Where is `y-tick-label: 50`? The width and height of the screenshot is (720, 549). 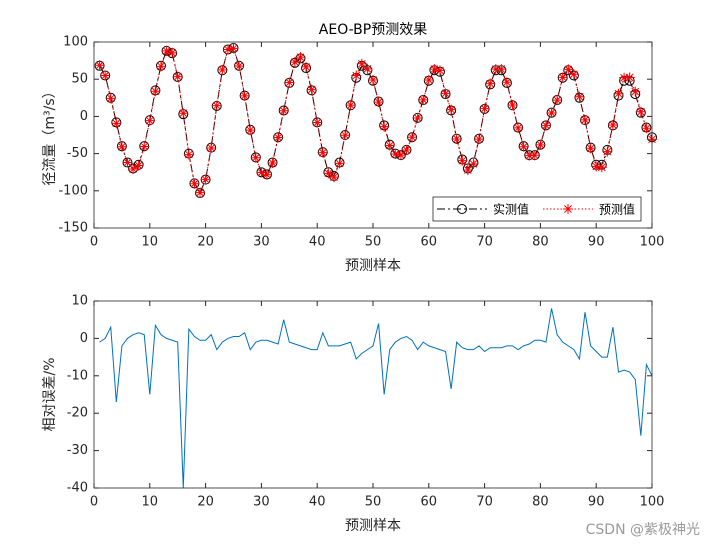 y-tick-label: 50 is located at coordinates (79, 79).